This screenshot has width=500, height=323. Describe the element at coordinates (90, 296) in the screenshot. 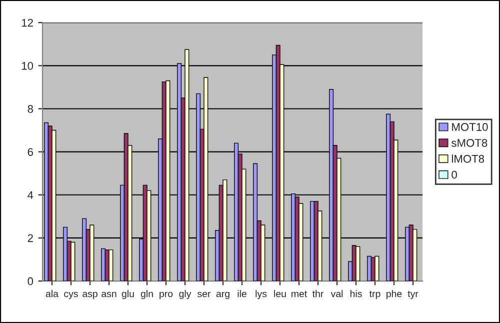

I see `x-tick-label: asp` at that location.